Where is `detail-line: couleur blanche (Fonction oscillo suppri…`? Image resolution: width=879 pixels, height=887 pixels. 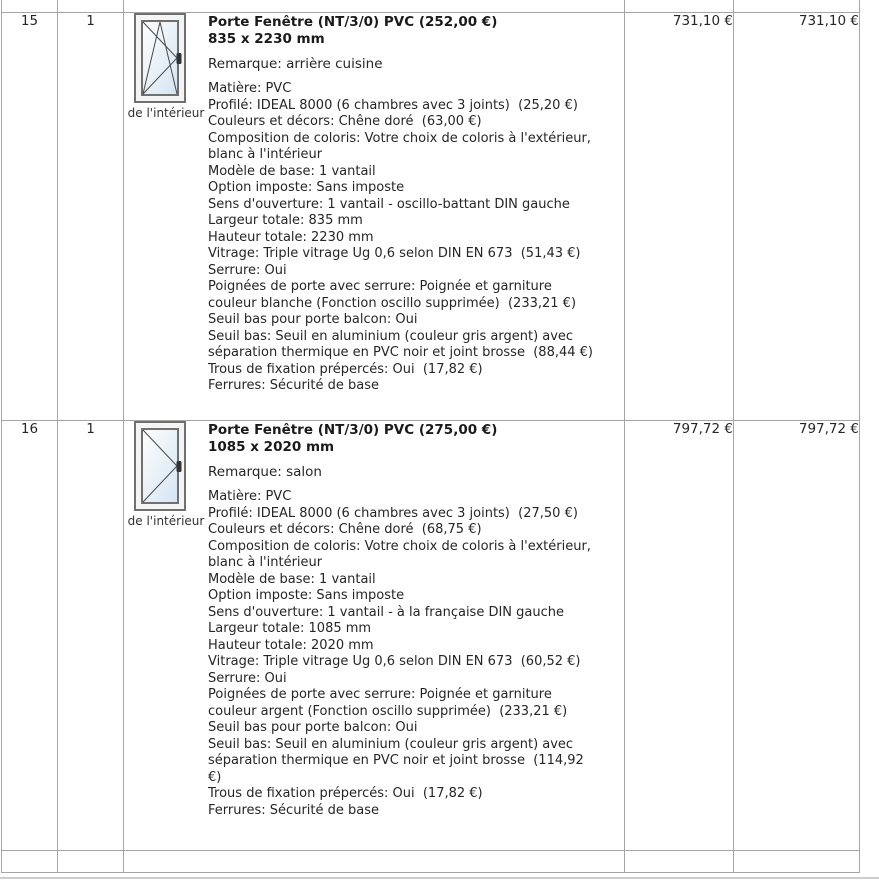
detail-line: couleur blanche (Fonction oscillo suppri… is located at coordinates (392, 303).